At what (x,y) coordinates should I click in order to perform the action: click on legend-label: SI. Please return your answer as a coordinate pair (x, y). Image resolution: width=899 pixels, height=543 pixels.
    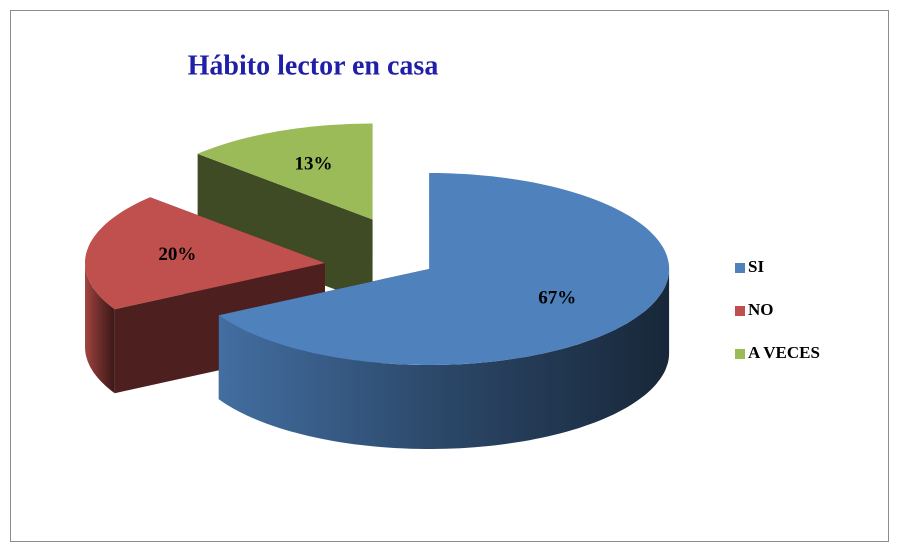
    Looking at the image, I should click on (756, 266).